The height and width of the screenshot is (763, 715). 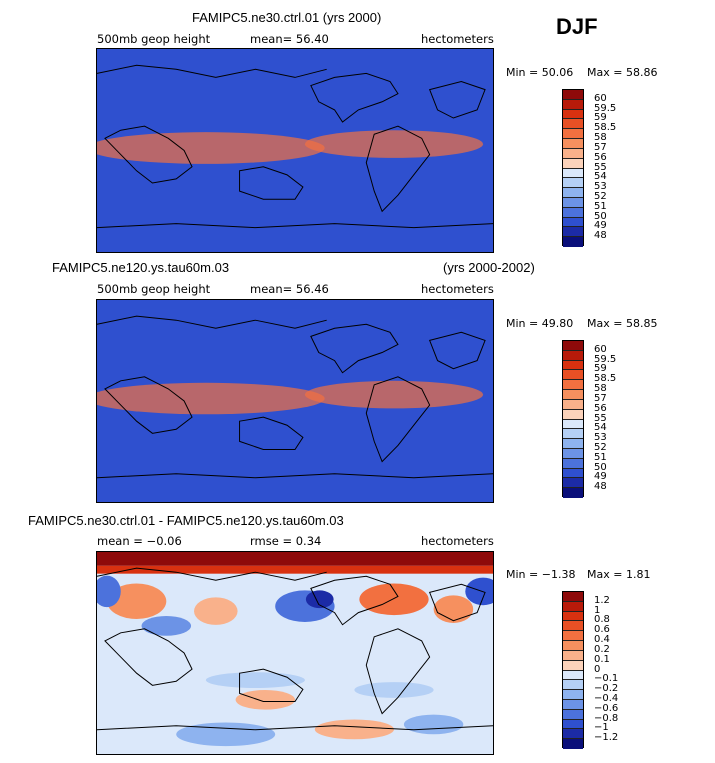 What do you see at coordinates (602, 649) in the screenshot?
I see `colorbar-tick-label: 0.2` at bounding box center [602, 649].